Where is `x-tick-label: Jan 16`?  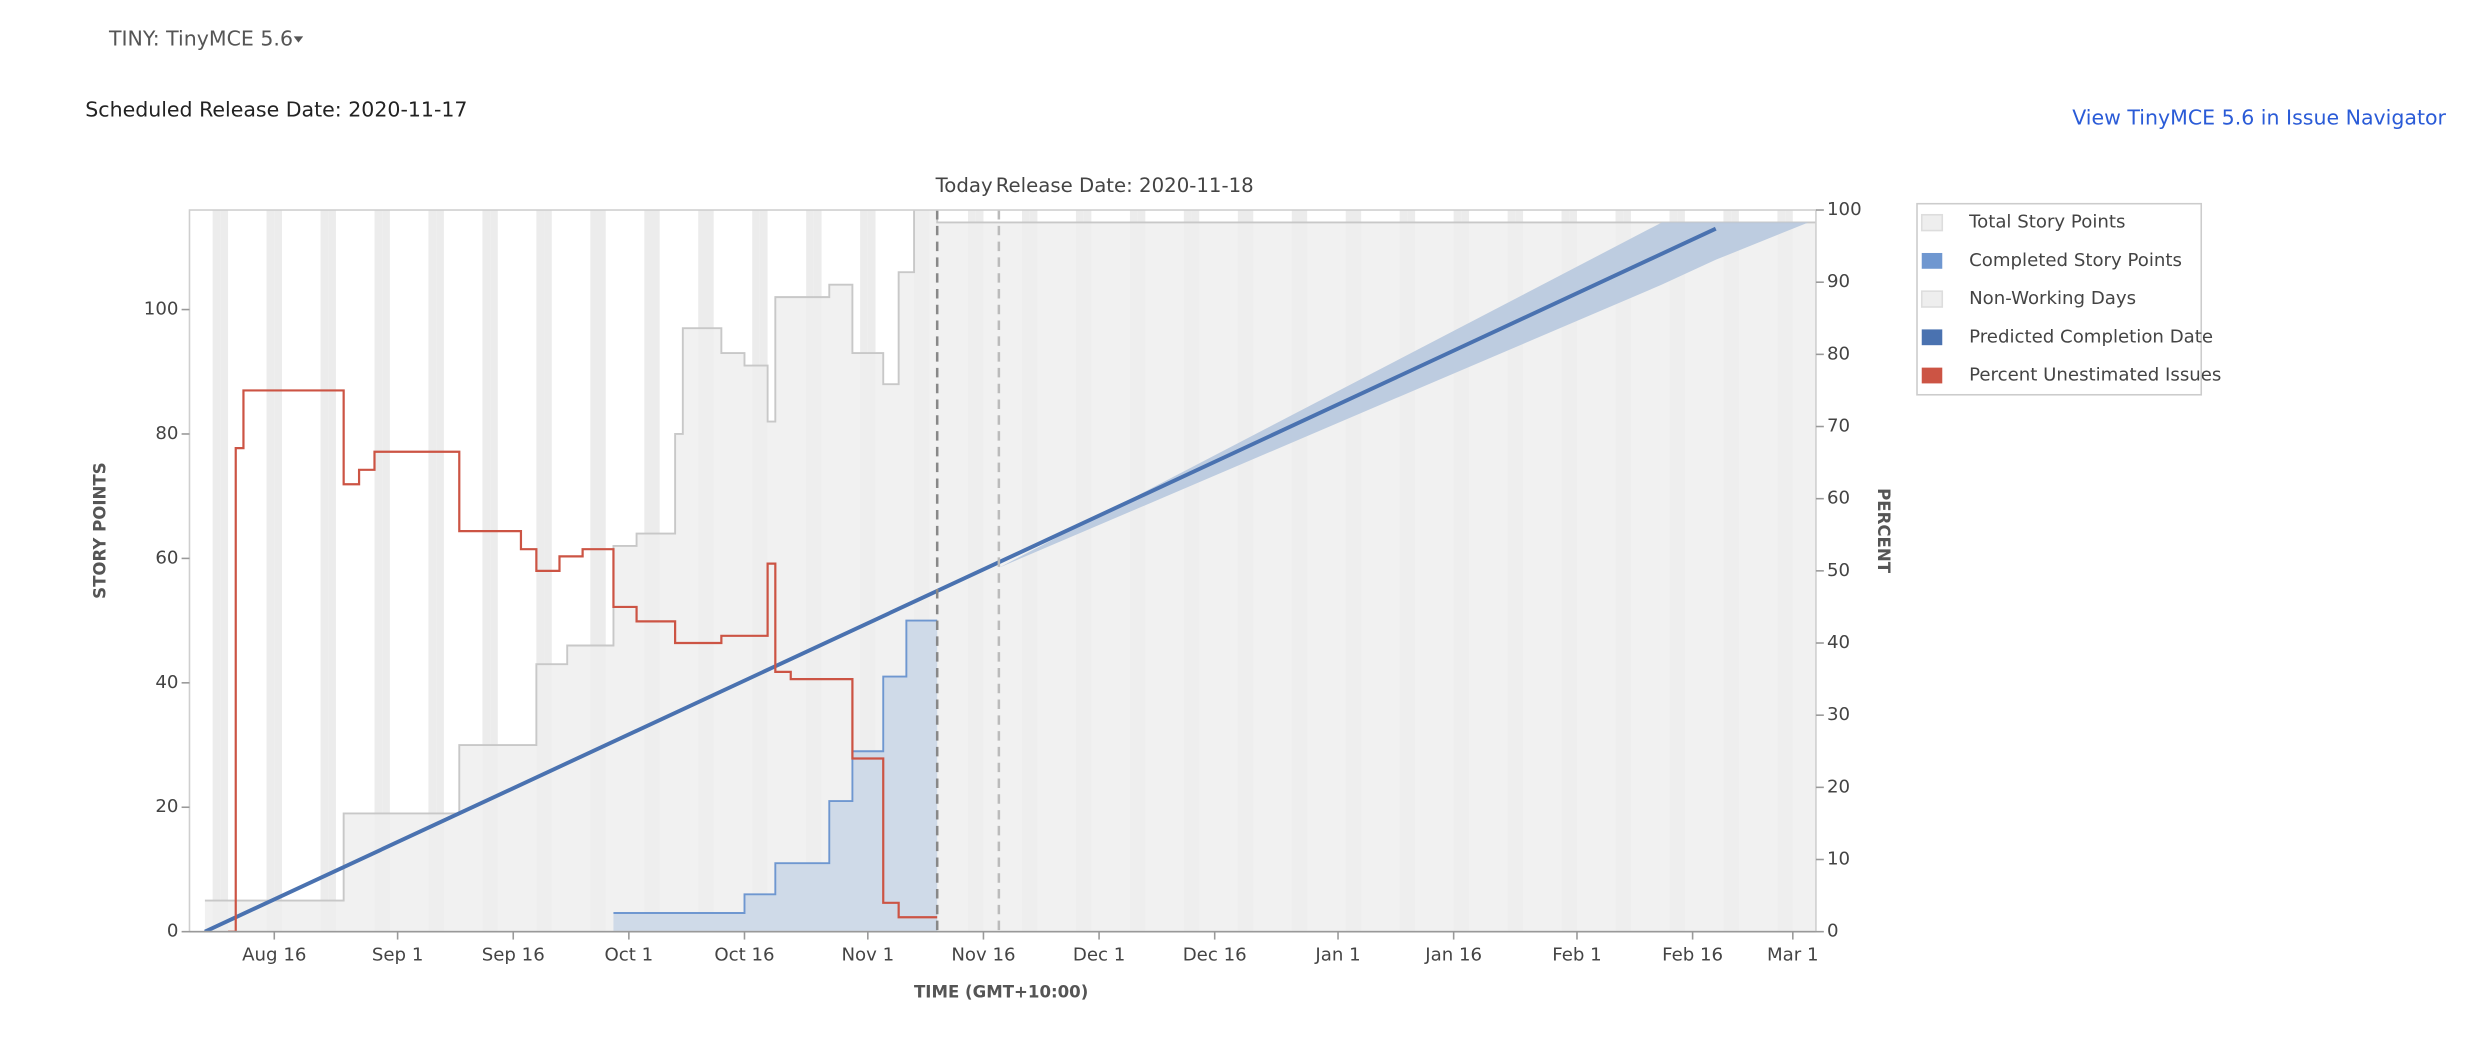
x-tick-label: Jan 16 is located at coordinates (1453, 954).